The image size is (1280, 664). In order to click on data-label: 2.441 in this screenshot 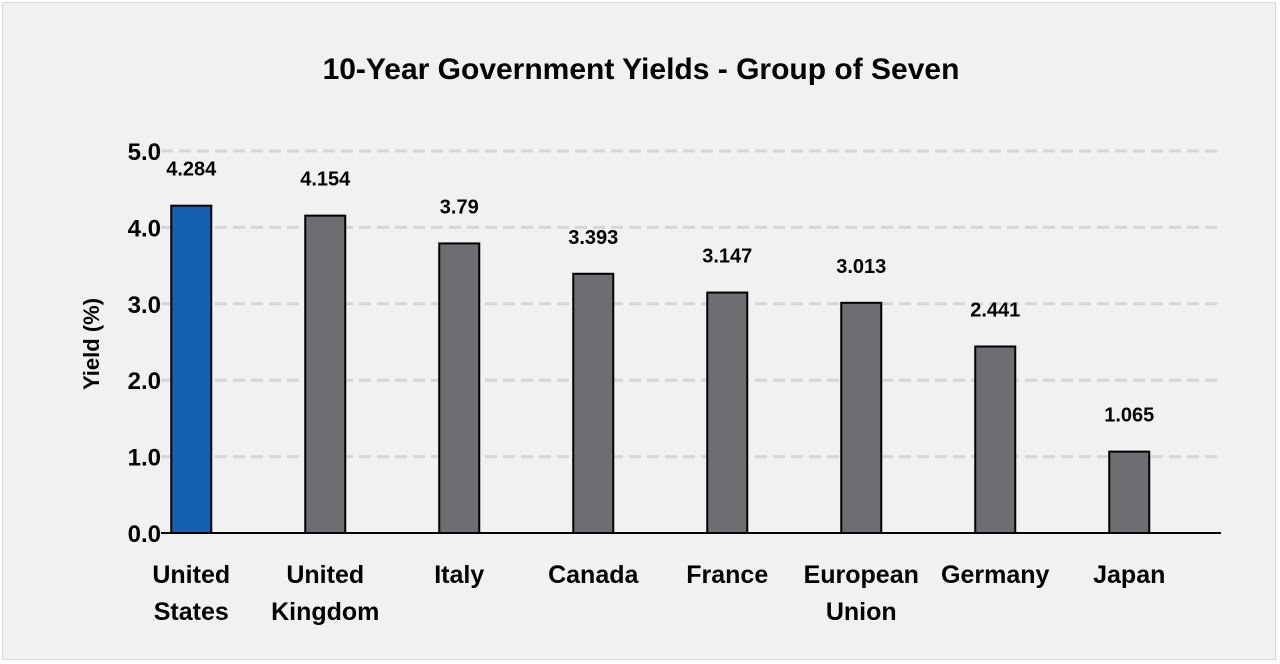, I will do `click(995, 311)`.